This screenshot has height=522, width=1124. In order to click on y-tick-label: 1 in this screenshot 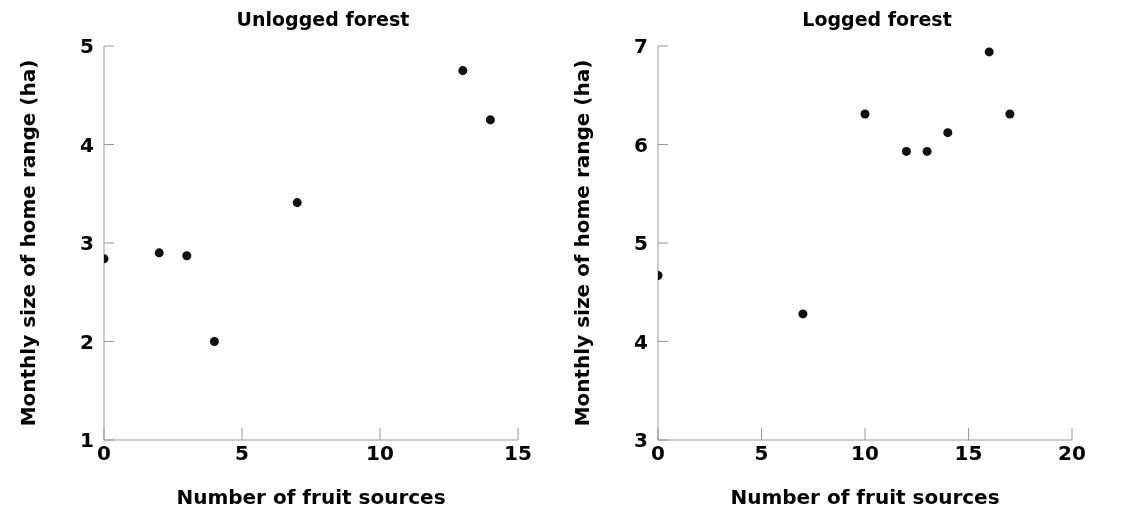, I will do `click(87, 440)`.